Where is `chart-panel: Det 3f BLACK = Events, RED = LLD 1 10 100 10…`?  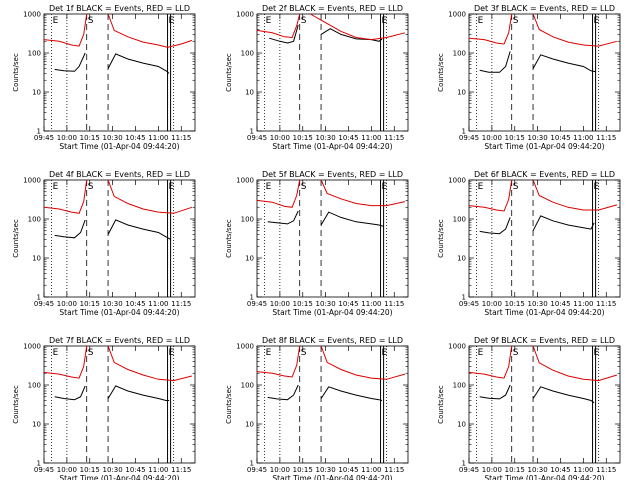 chart-panel: Det 3f BLACK = Events, RED = LLD 1 10 100 10… is located at coordinates (529, 77).